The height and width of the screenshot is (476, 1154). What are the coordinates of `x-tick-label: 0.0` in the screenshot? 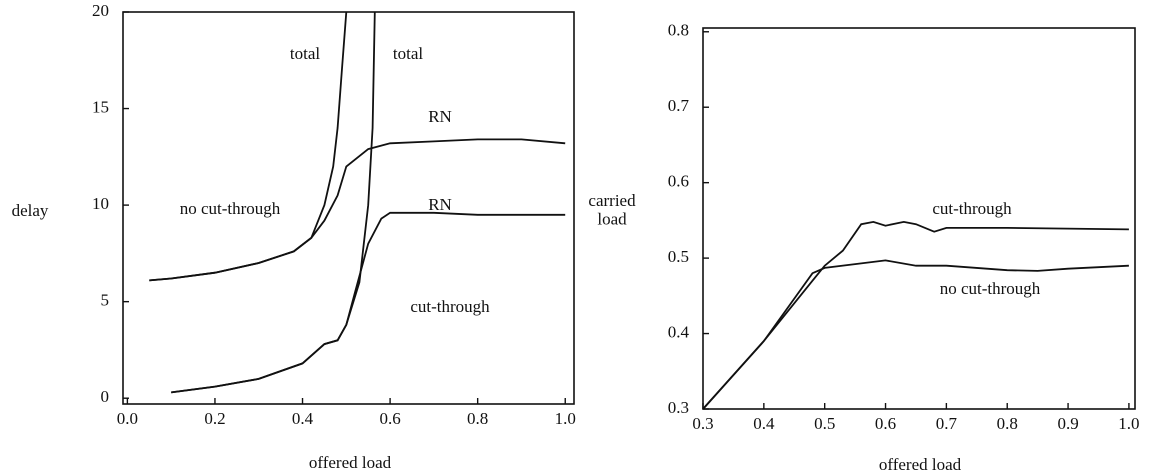 It's located at (127, 418).